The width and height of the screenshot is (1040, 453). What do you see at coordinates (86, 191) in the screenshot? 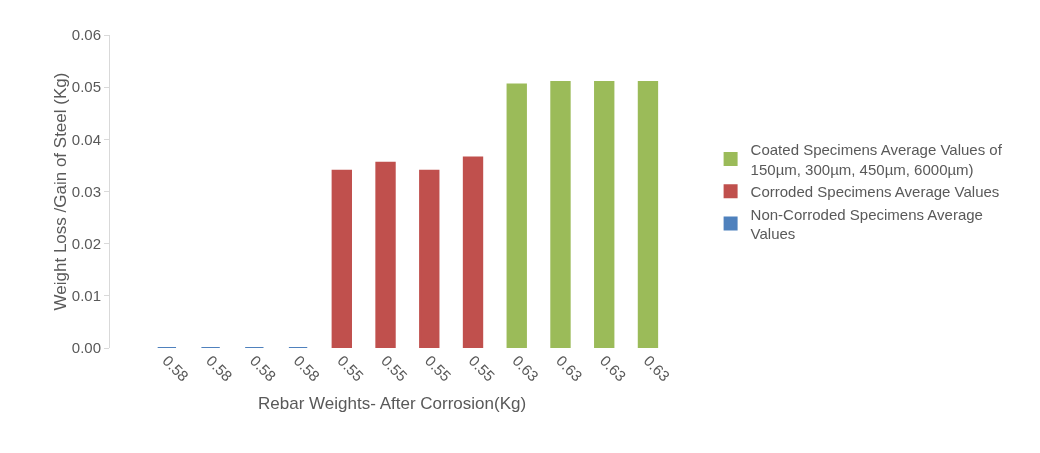
I see `y-tick-label: 0.03` at bounding box center [86, 191].